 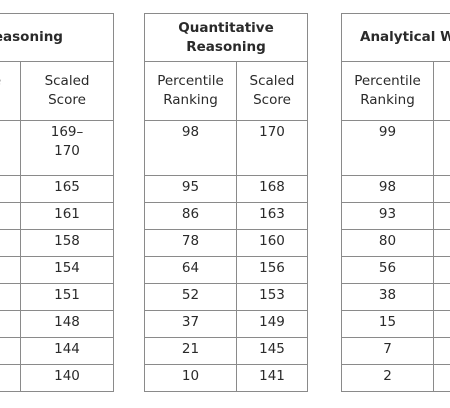 I want to click on quant-table-row: 95 168, so click(x=226, y=189).